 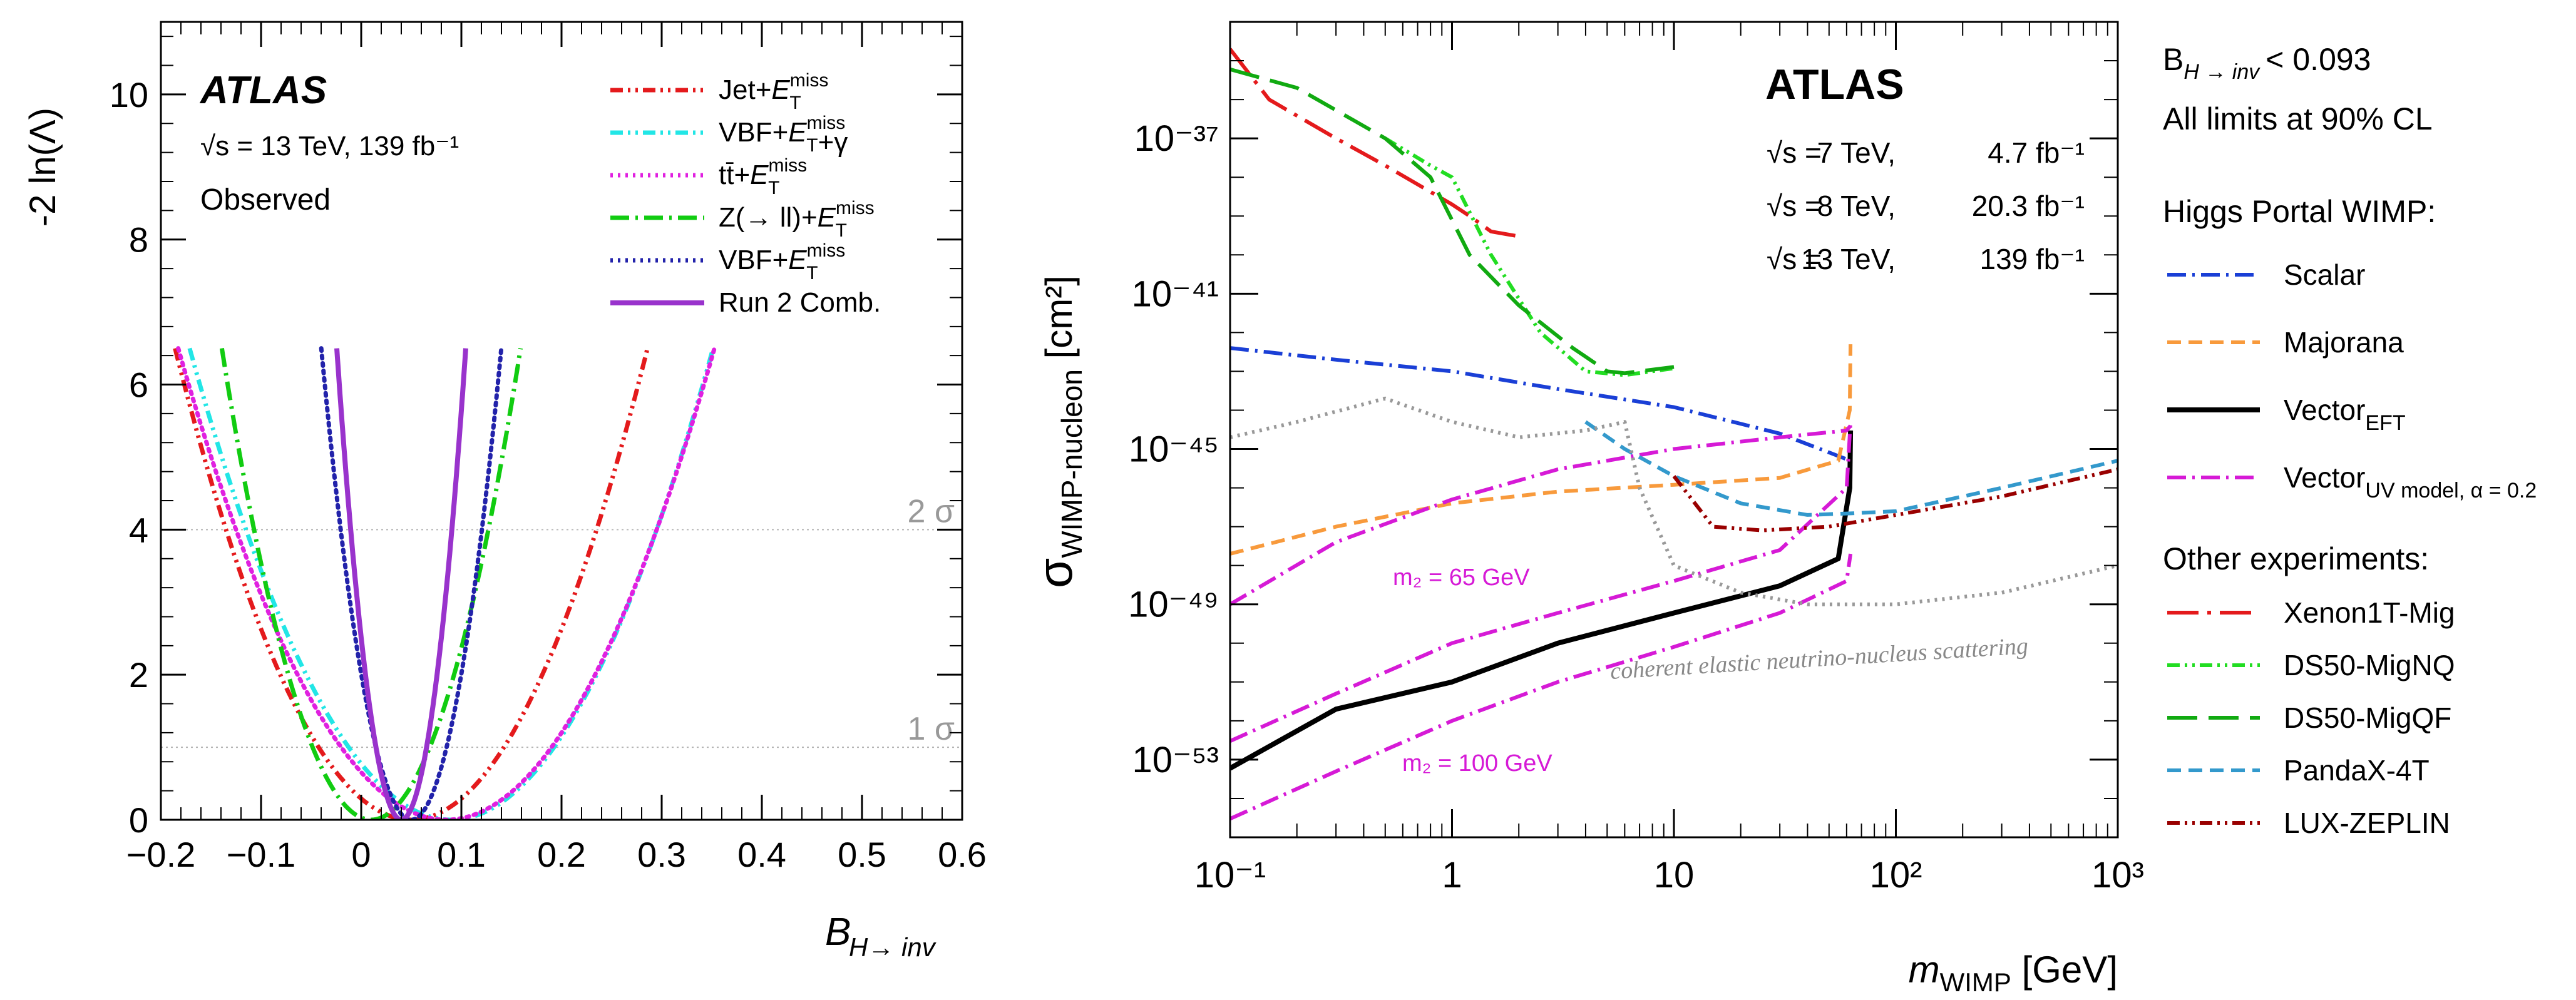 What do you see at coordinates (561, 620) in the screenshot?
I see `reference-lines: 2 σ 1 σ` at bounding box center [561, 620].